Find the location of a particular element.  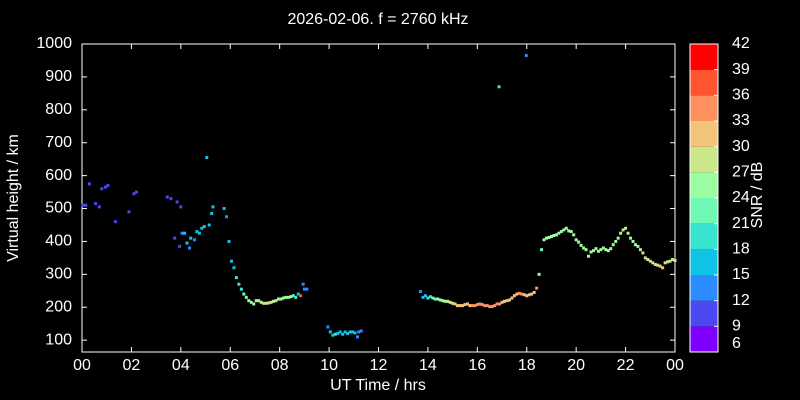

colorbar-tick-label: 39 is located at coordinates (741, 69).